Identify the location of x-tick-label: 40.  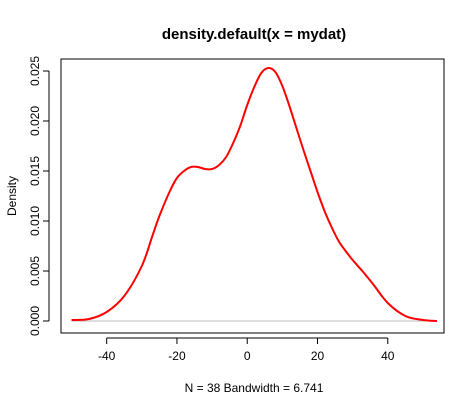
(388, 356).